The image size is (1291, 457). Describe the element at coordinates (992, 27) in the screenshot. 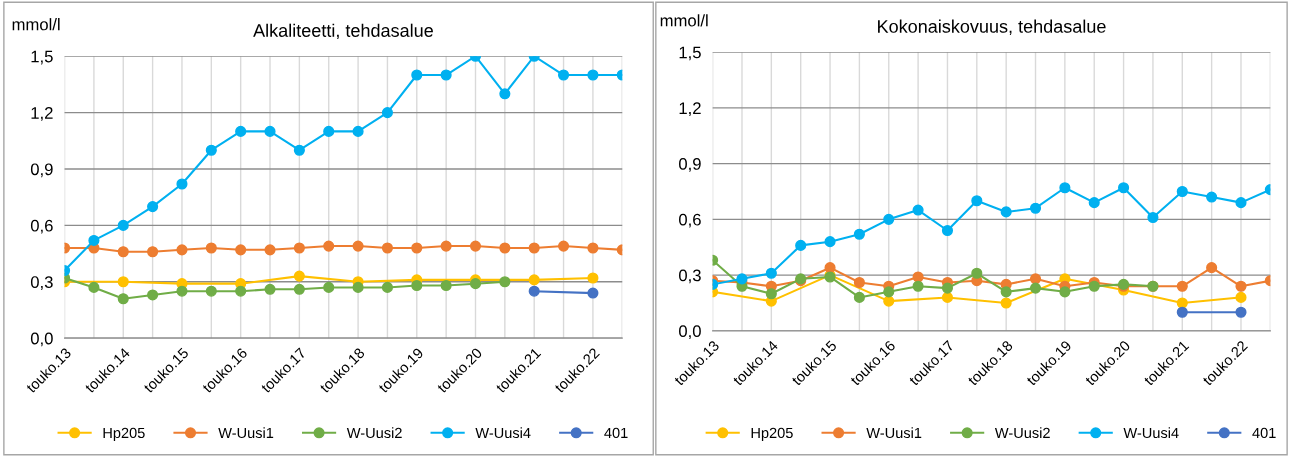

I see `chart-title: Kokonaiskovuus, tehdasalue` at that location.